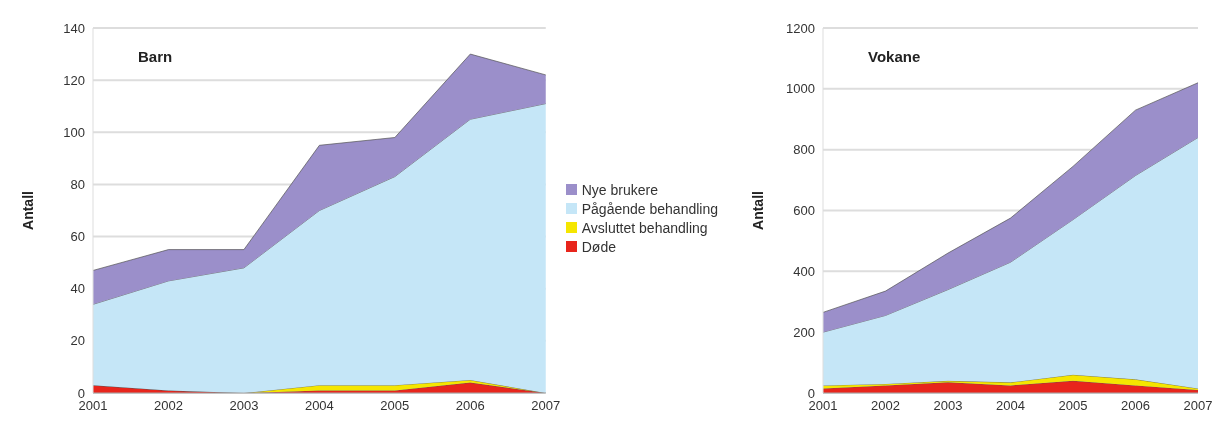  I want to click on legend-label: Nye brukere, so click(620, 189).